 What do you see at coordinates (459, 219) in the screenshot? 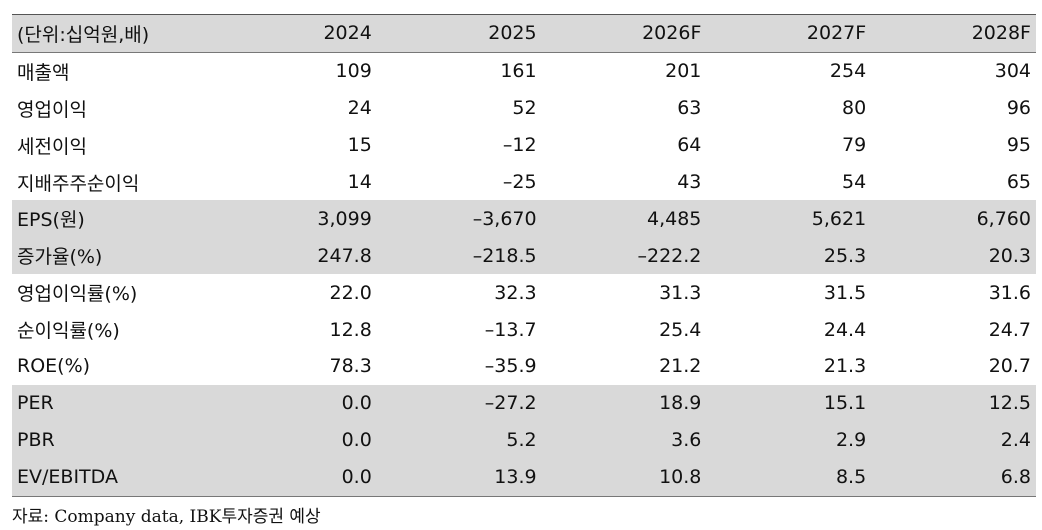
I see `table-cell: –3,670` at bounding box center [459, 219].